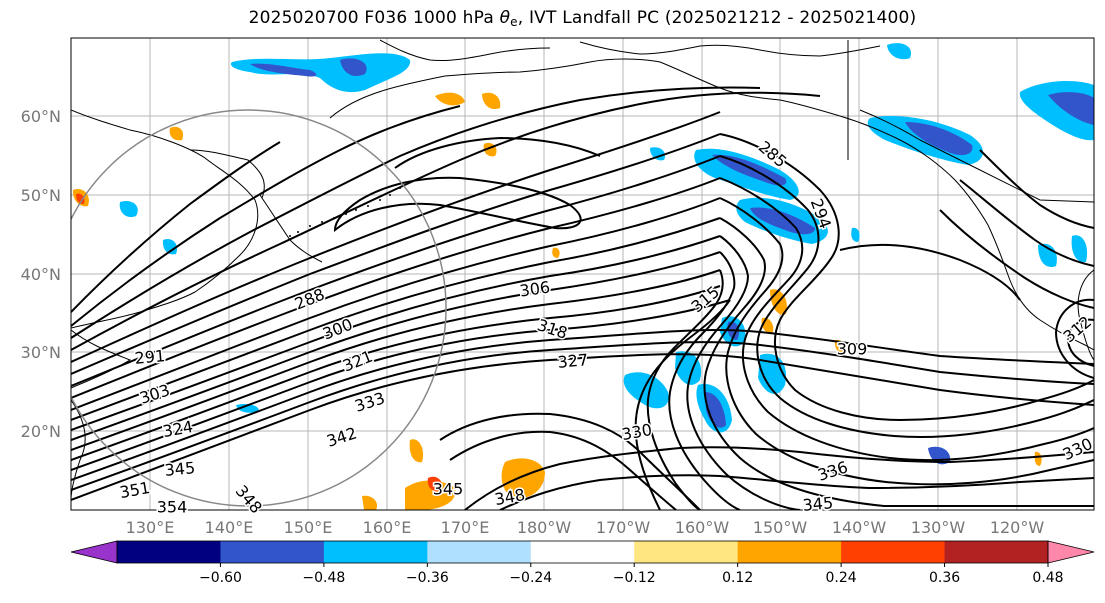  Describe the element at coordinates (1071, 552) in the screenshot. I see `colorbar-extend-max` at that location.